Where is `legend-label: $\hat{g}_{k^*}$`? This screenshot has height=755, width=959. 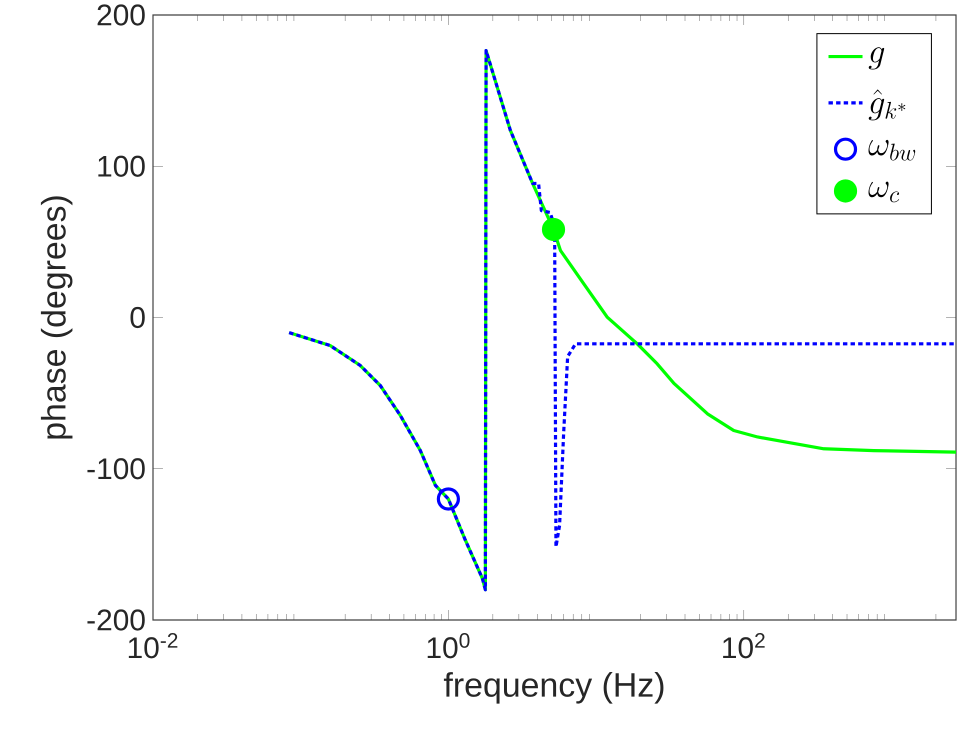 legend-label: $\hat{g}_{k^*}$ is located at coordinates (887, 104).